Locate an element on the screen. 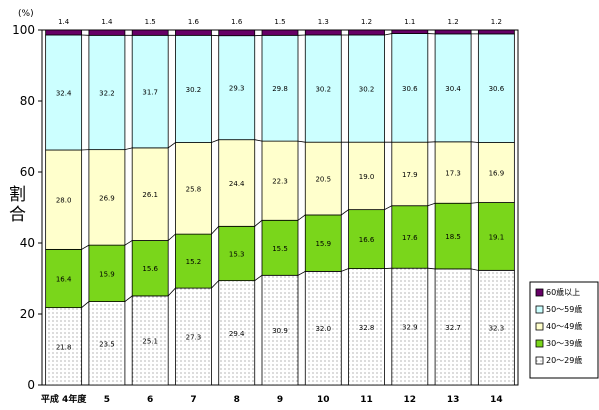 This screenshot has height=410, width=599. data-label: 32.9 is located at coordinates (410, 328).